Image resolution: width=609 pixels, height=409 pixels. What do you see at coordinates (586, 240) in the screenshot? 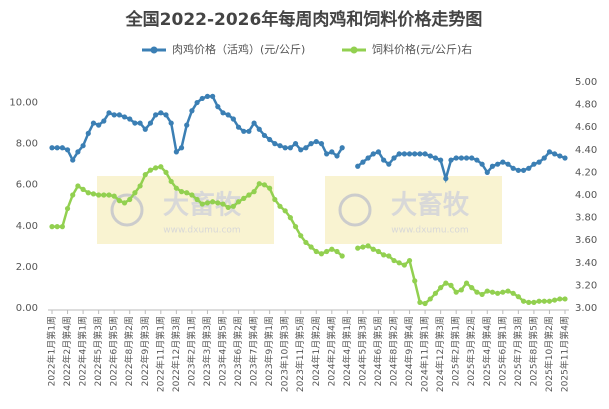
I see `y2-tick-label: 3.60` at bounding box center [586, 240].